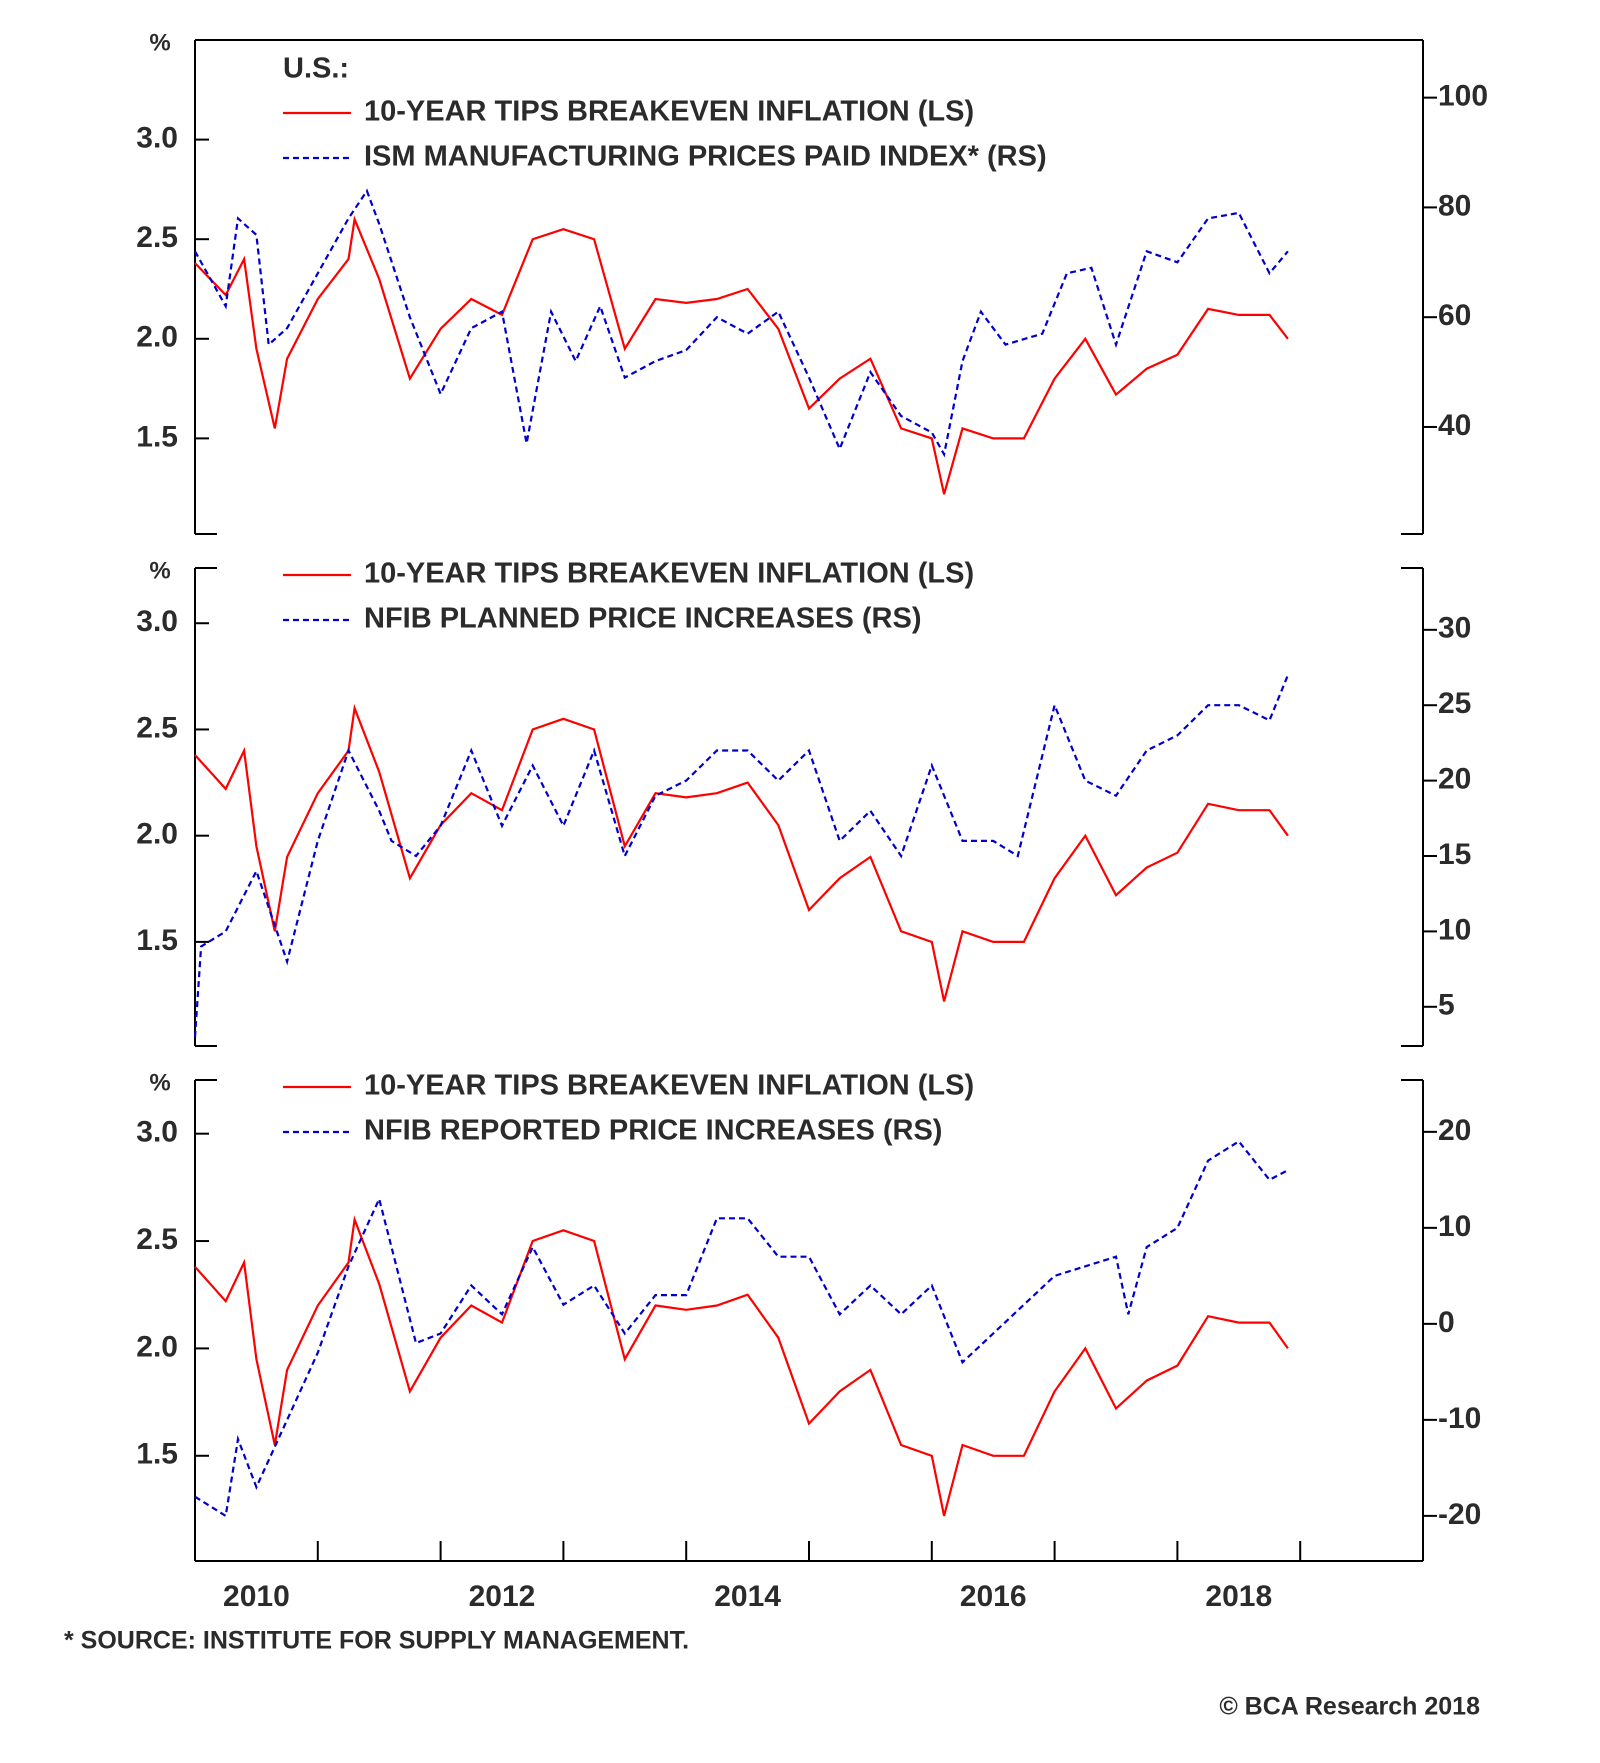 The image size is (1600, 1763). I want to click on legend-label: NFIB PLANNED PRICE INCREASES (RS), so click(643, 619).